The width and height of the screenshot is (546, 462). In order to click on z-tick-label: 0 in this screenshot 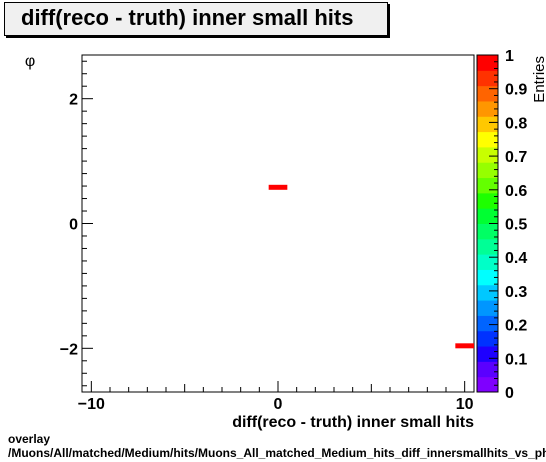, I will do `click(509, 393)`.